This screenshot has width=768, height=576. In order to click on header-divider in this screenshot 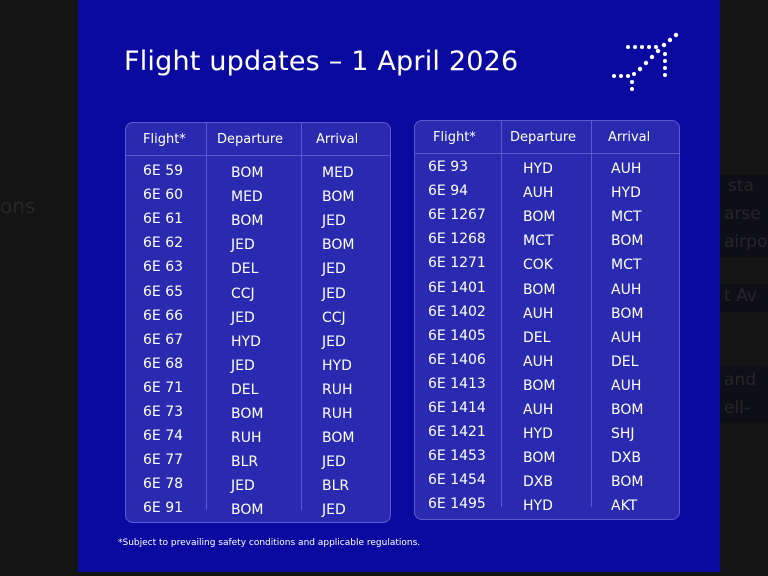, I will do `click(547, 153)`.